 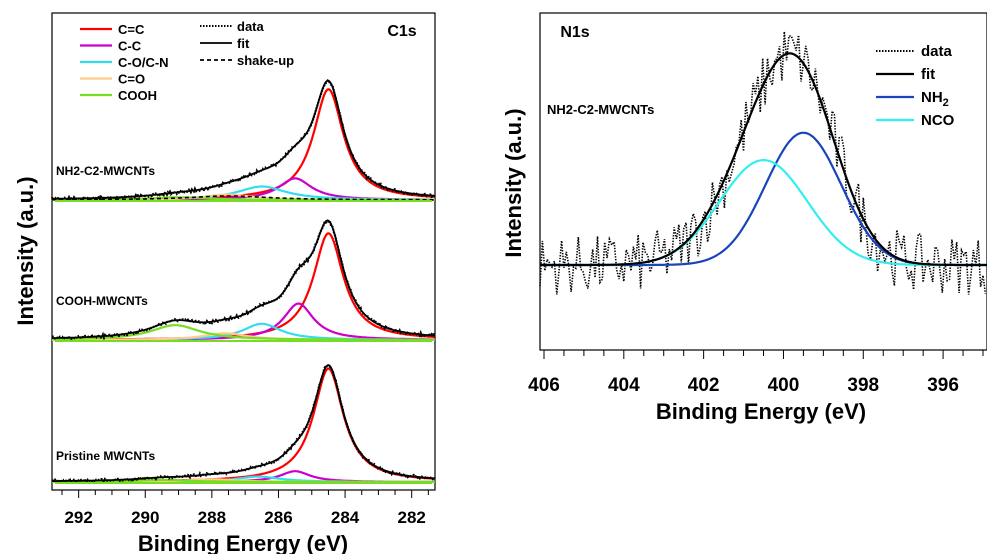 What do you see at coordinates (756, 373) in the screenshot?
I see `n1s-x-ticks: 406 404 402 400 398 396` at bounding box center [756, 373].